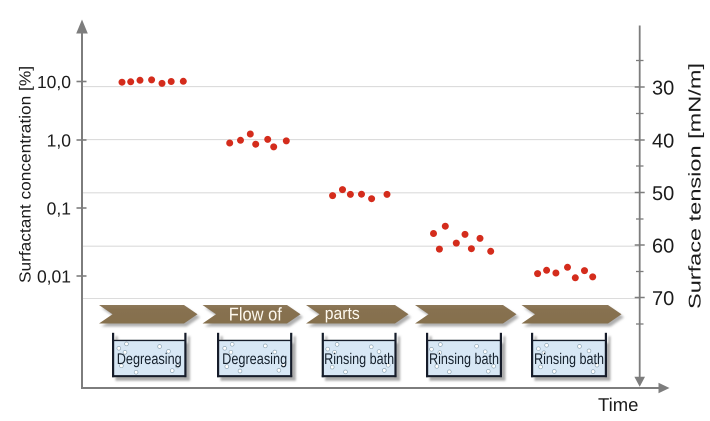 The image size is (710, 421). I want to click on svg-text: 0,1, so click(59, 209).